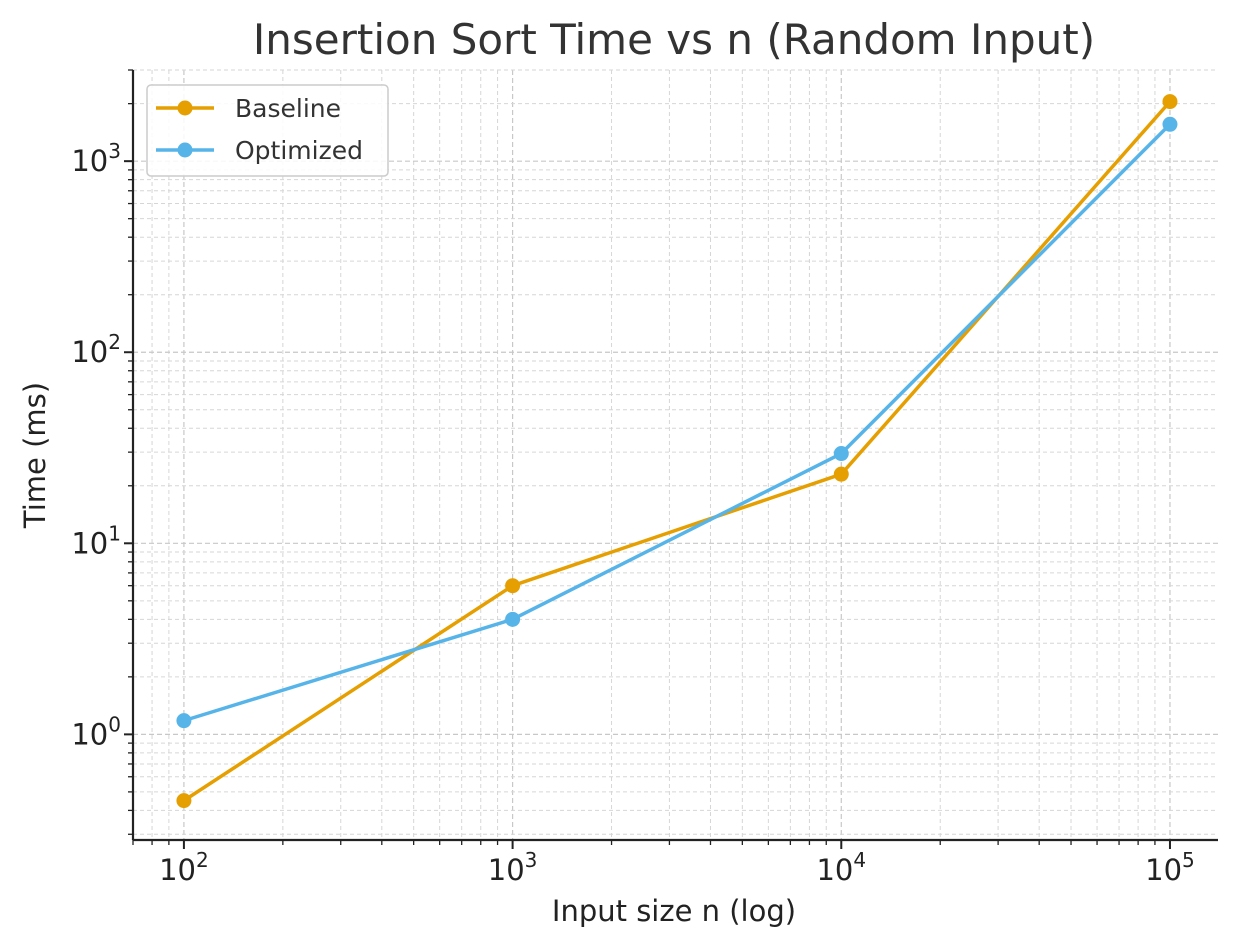  I want to click on y-tick-label: 10³, so click(96, 158).